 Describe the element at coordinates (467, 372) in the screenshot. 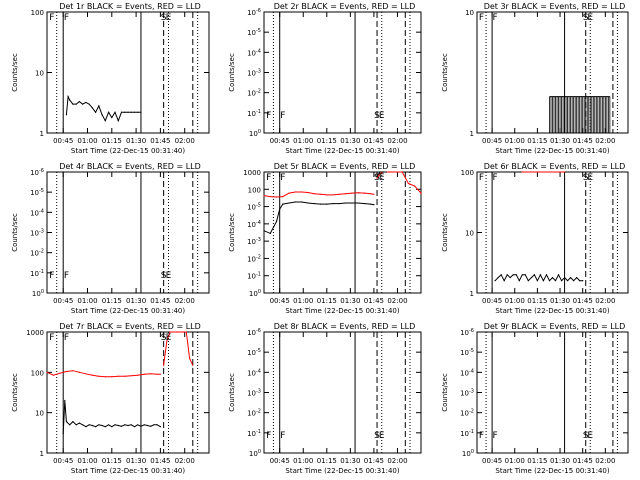

I see `y-tick-label: 10⁻⁴` at that location.